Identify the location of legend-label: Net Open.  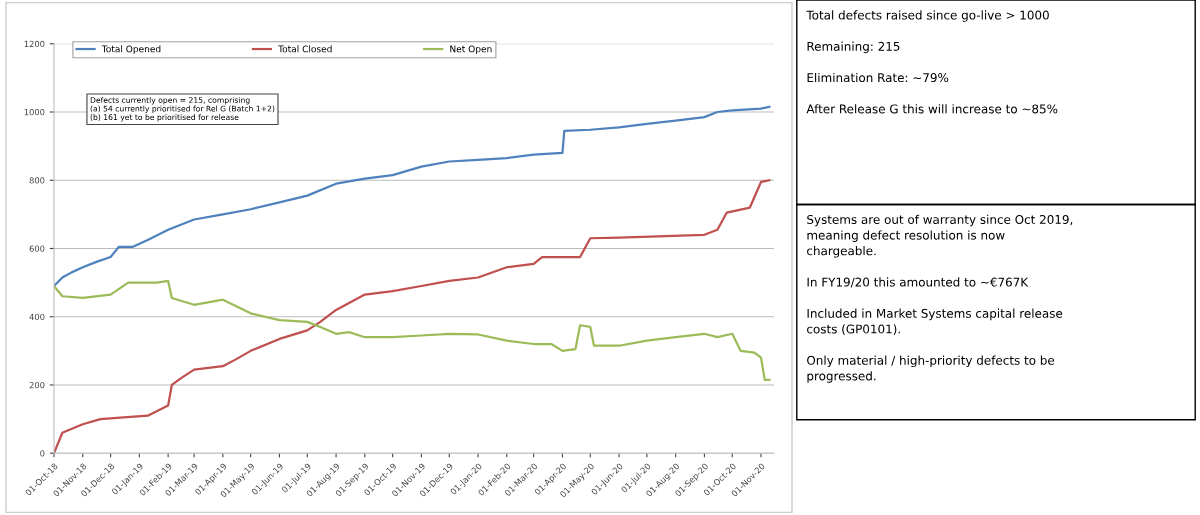
(471, 50).